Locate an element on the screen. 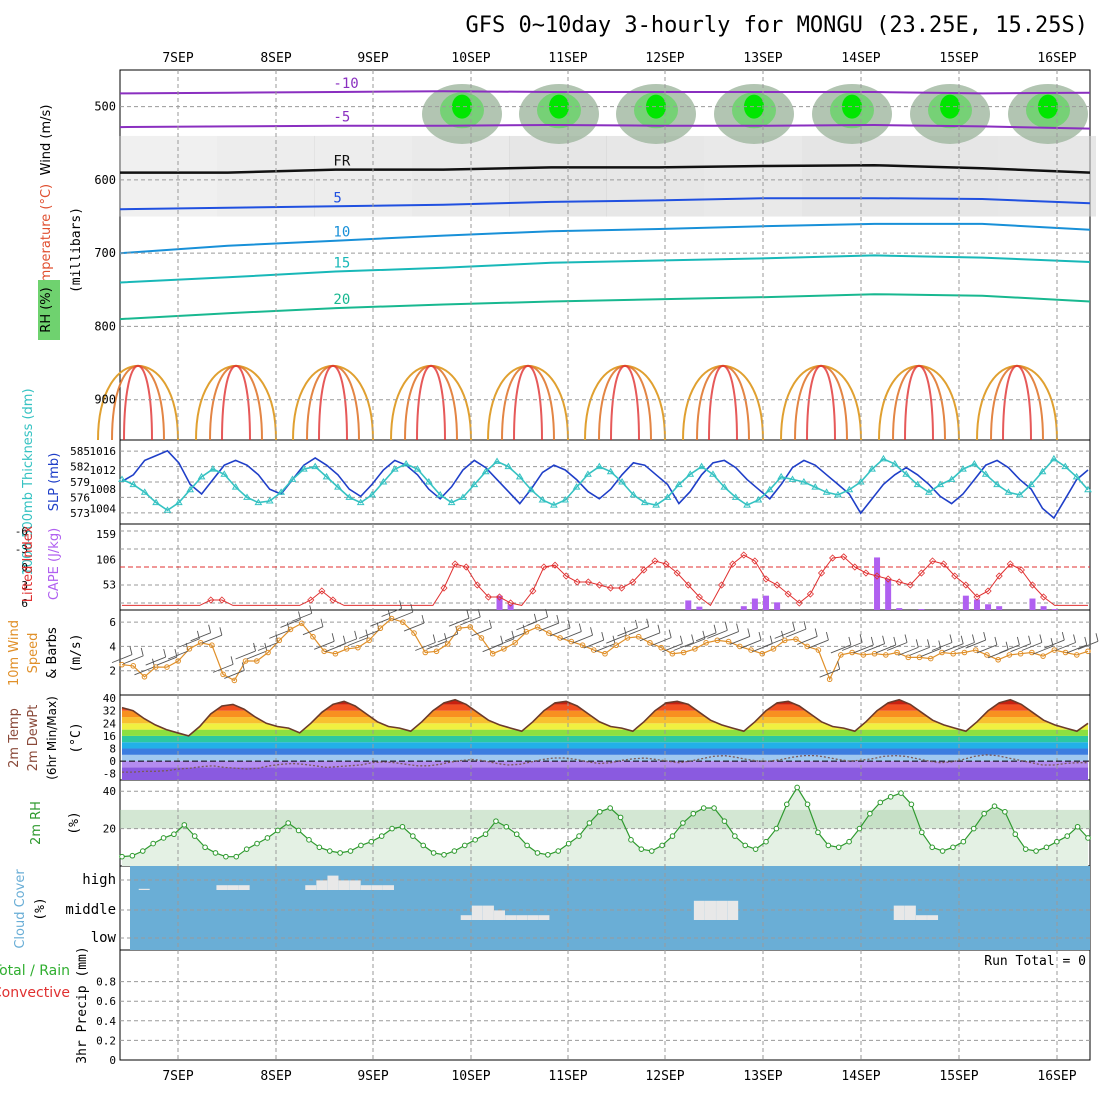 The width and height of the screenshot is (1100, 1100). date-tick-top: 12SEP is located at coordinates (664, 58).